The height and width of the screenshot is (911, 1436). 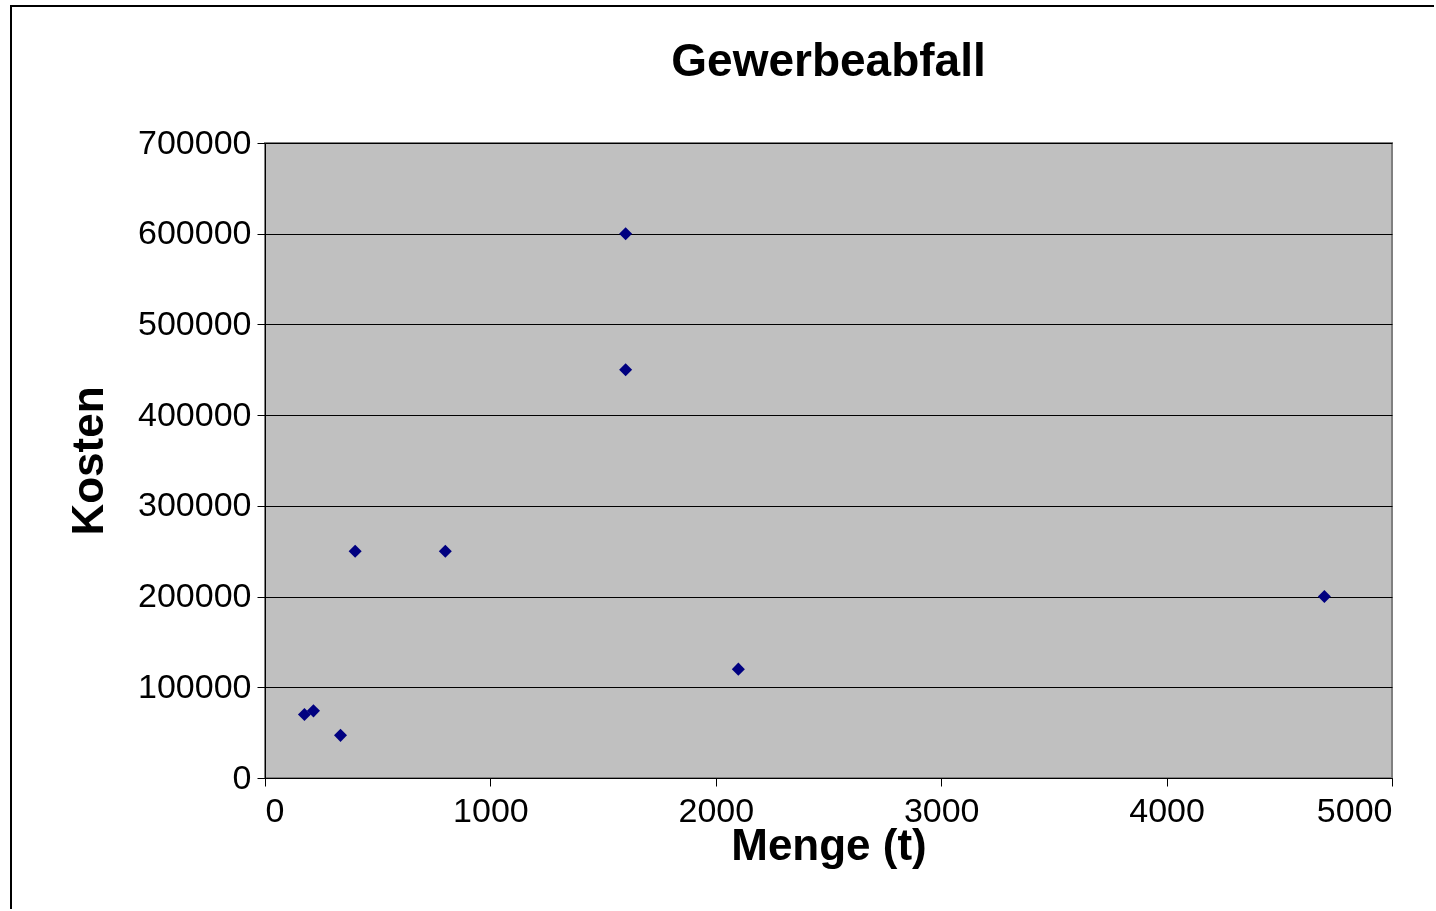 I want to click on y-tick-label: 500000, so click(x=195, y=322).